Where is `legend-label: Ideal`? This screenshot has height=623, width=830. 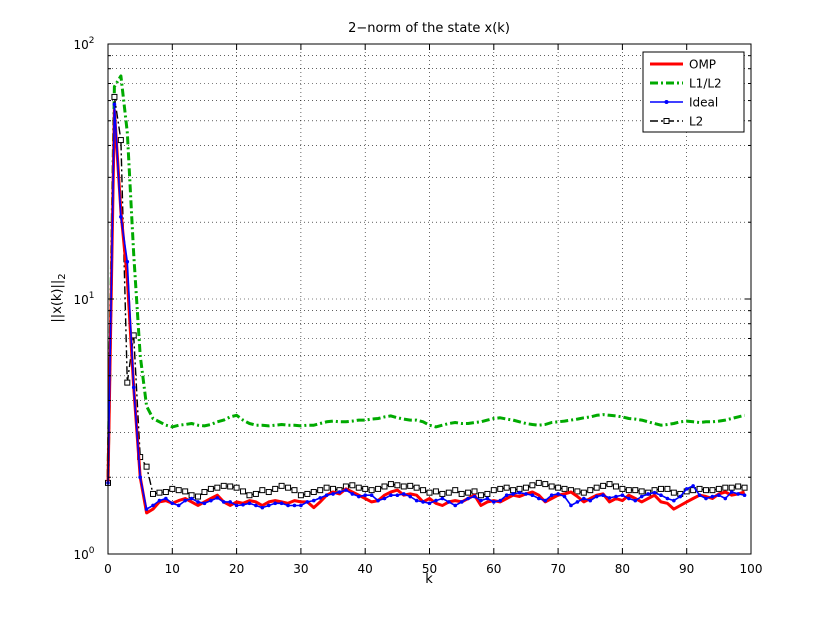 legend-label: Ideal is located at coordinates (703, 103).